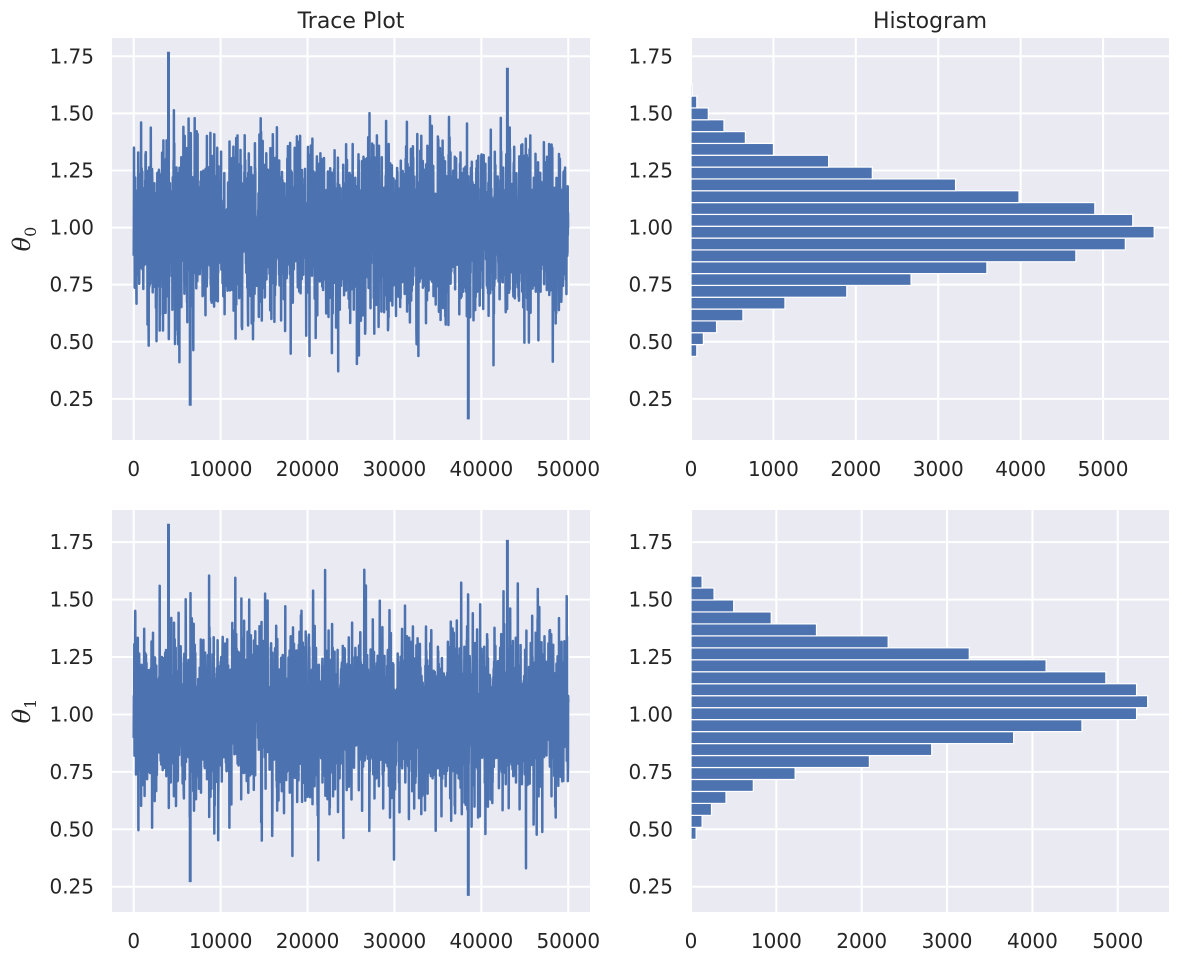 The image size is (1180, 965). I want to click on y-axis-label: θ1, so click(24, 711).